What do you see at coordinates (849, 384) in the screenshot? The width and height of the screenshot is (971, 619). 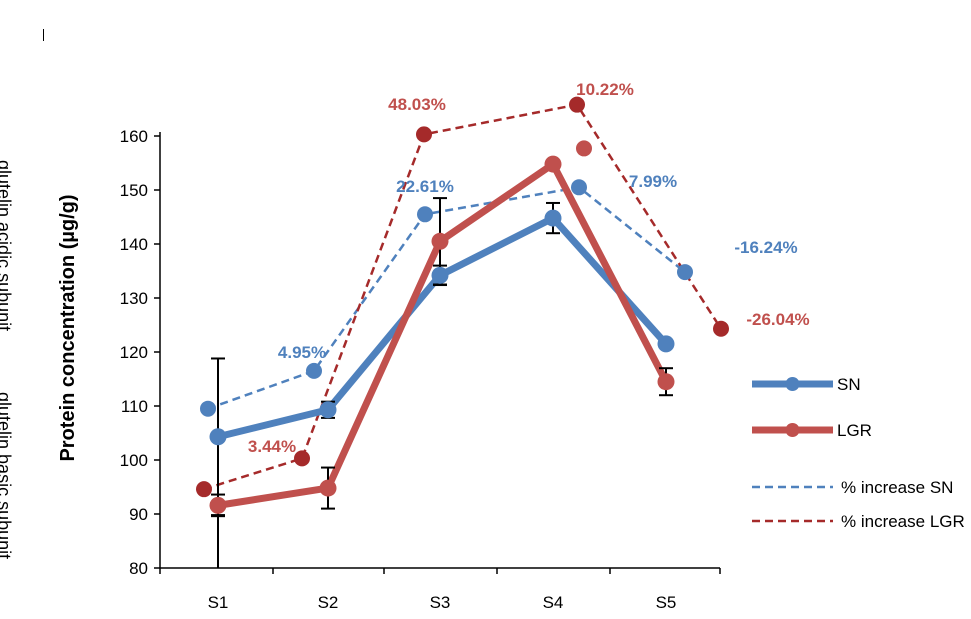 I see `legend-label: SN` at bounding box center [849, 384].